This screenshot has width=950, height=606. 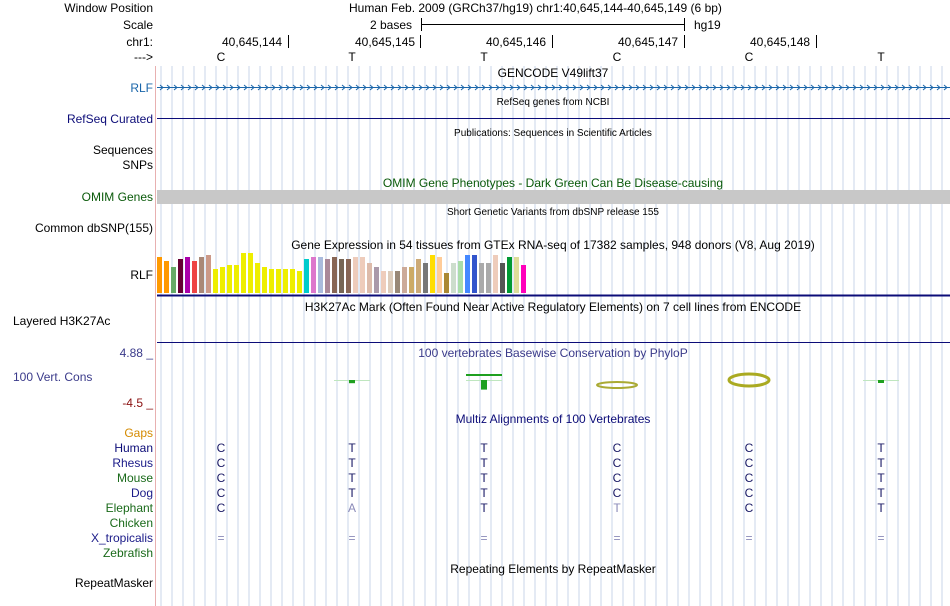 I want to click on h3k27ac-label: Layered H3K27Ac, so click(x=62, y=321).